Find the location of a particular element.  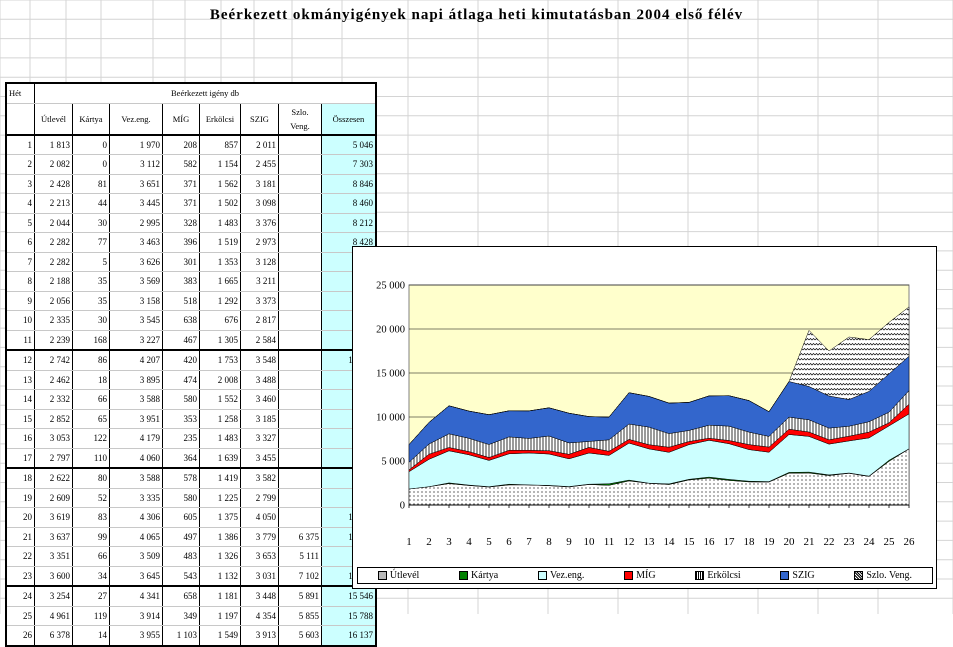

value-cell: 658 is located at coordinates (181, 596).